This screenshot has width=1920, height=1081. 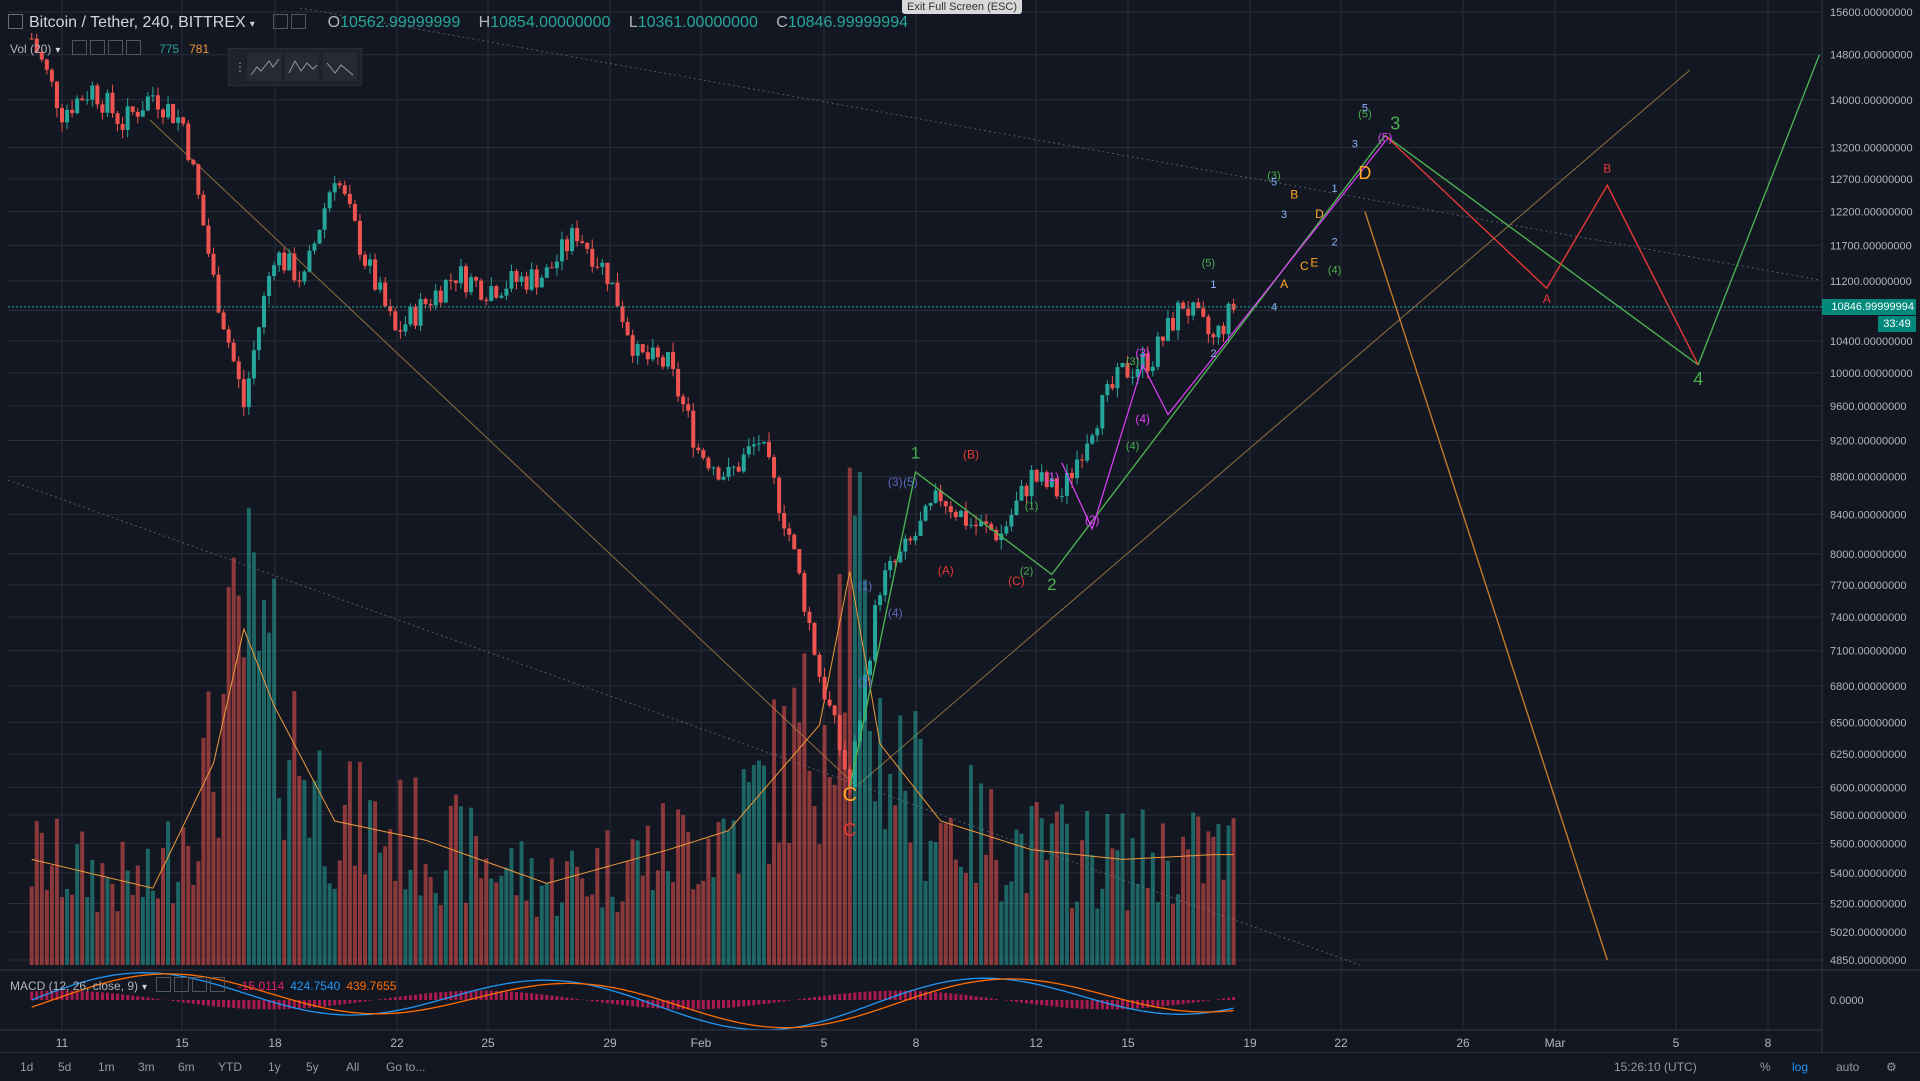 What do you see at coordinates (1765, 1067) in the screenshot?
I see `percent-toggle: %` at bounding box center [1765, 1067].